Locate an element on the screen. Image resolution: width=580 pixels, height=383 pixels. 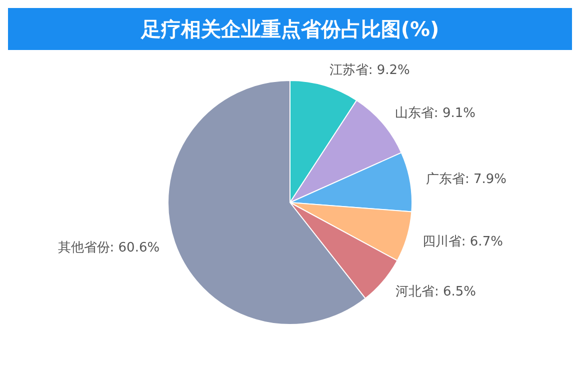
chart-title: 足疗相关企业重点省份占比图(%) is located at coordinates (290, 29).